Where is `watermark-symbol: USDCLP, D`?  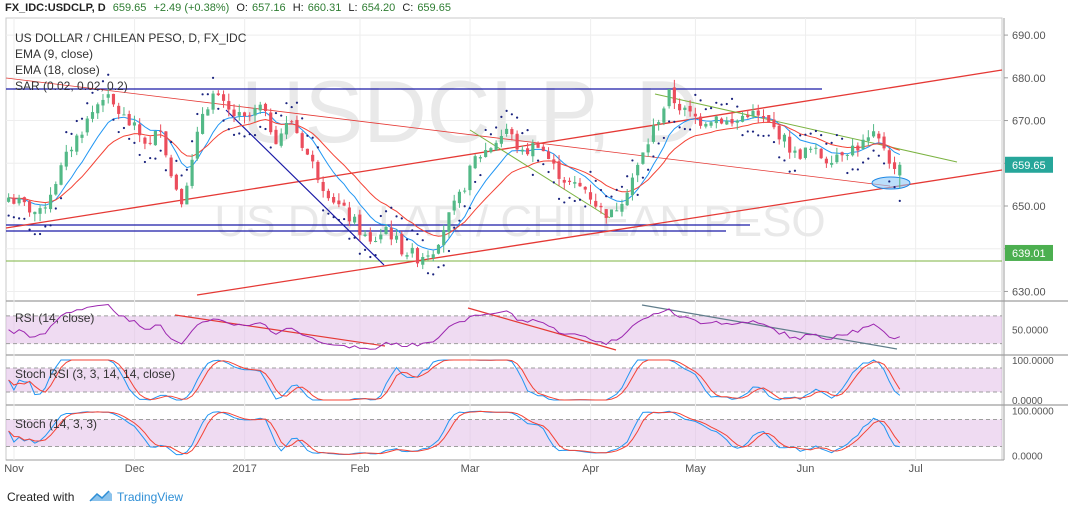
watermark-symbol: USDCLP, D is located at coordinates (470, 111).